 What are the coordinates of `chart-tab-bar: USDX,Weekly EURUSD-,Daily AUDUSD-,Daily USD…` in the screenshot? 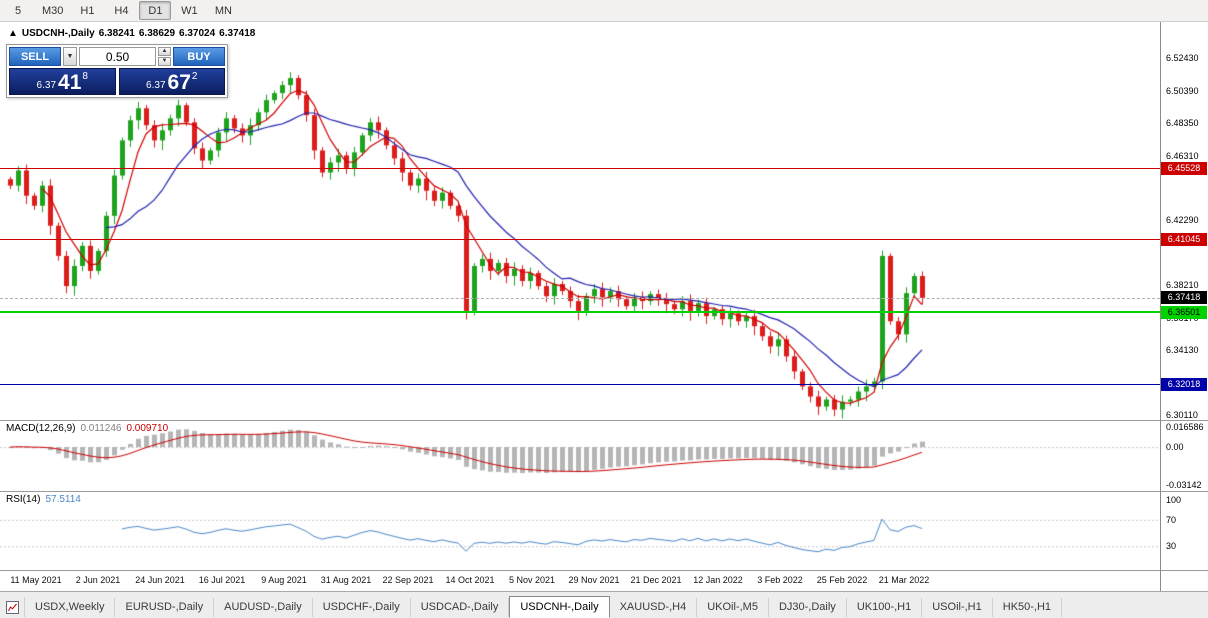 It's located at (604, 604).